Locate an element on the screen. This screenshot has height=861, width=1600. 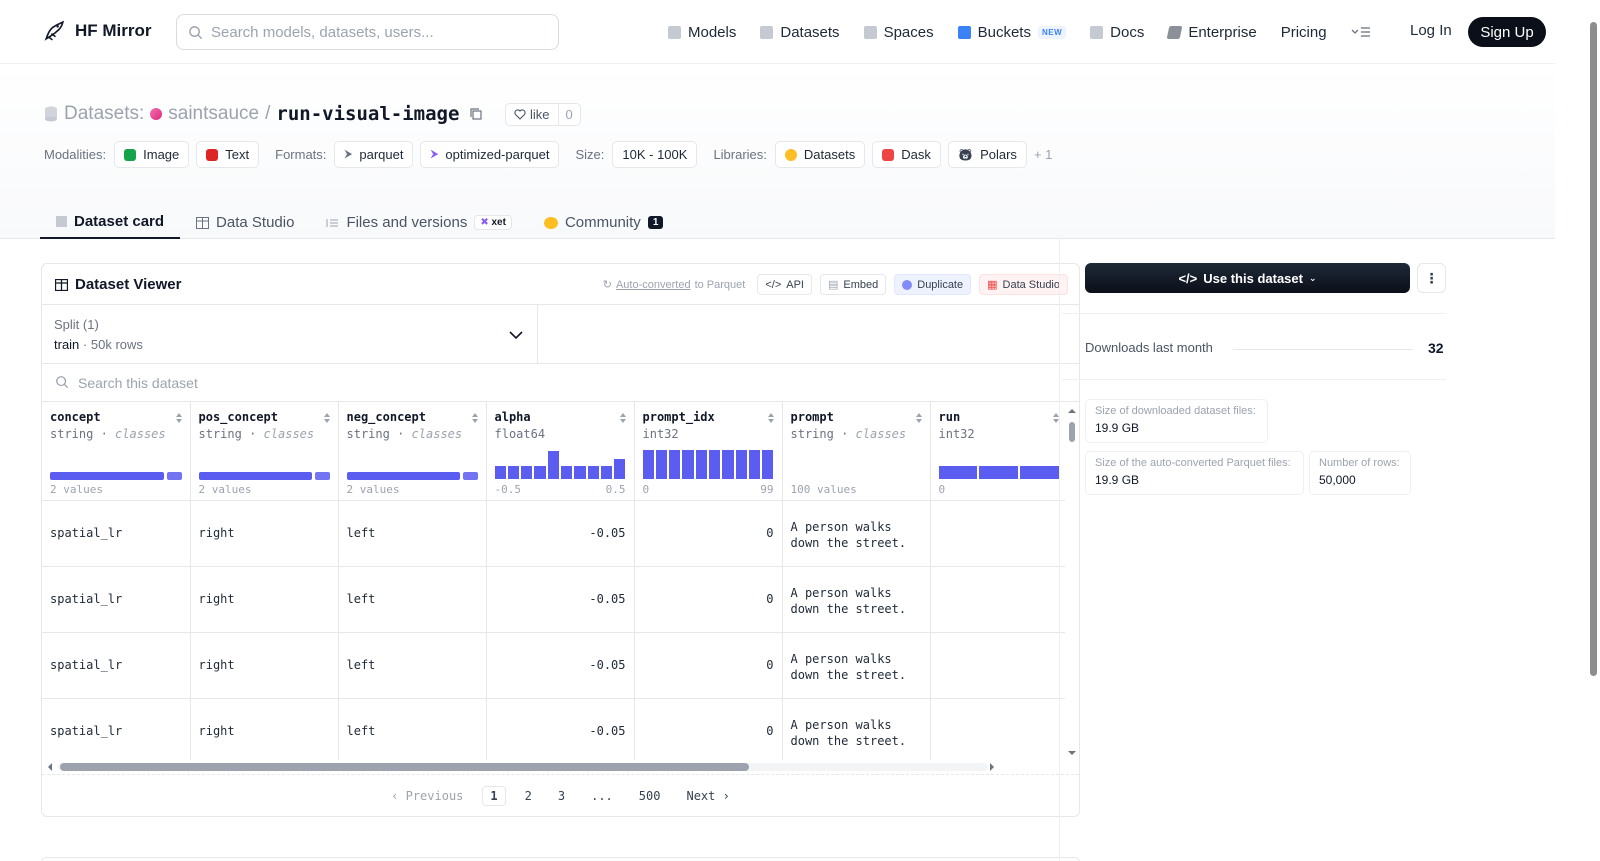
modality-text-chip: Text is located at coordinates (228, 154).